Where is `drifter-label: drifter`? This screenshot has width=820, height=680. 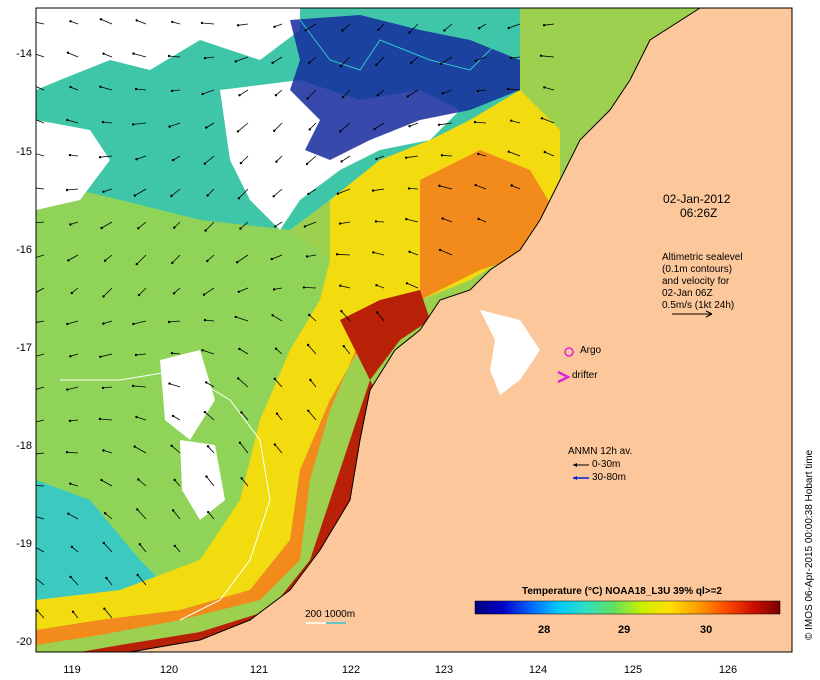 drifter-label: drifter is located at coordinates (585, 375).